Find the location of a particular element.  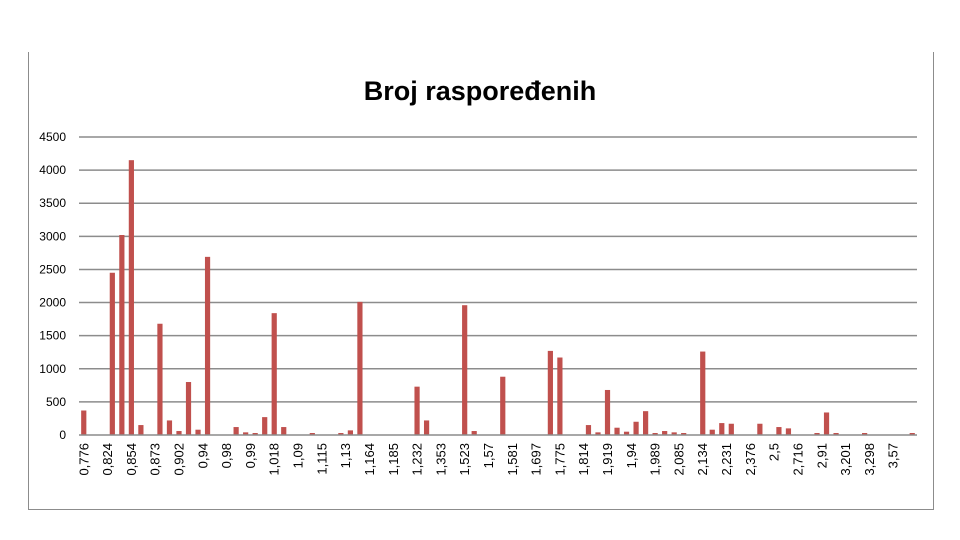

x-tick-label: 2,085 is located at coordinates (678, 459).